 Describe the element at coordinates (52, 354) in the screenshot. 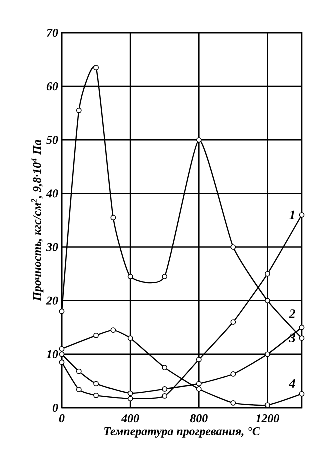

I see `y-tick-label: 10` at that location.